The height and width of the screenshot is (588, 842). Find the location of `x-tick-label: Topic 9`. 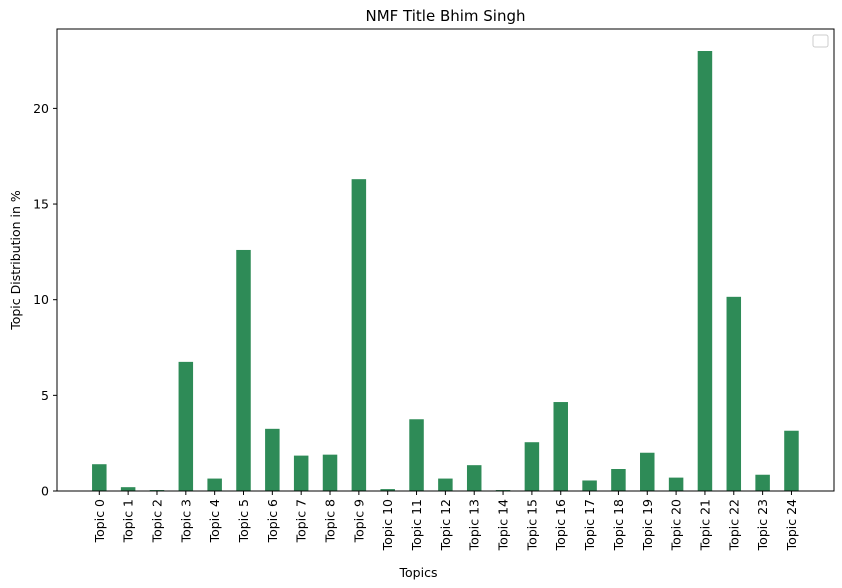

x-tick-label: Topic 9 is located at coordinates (358, 521).